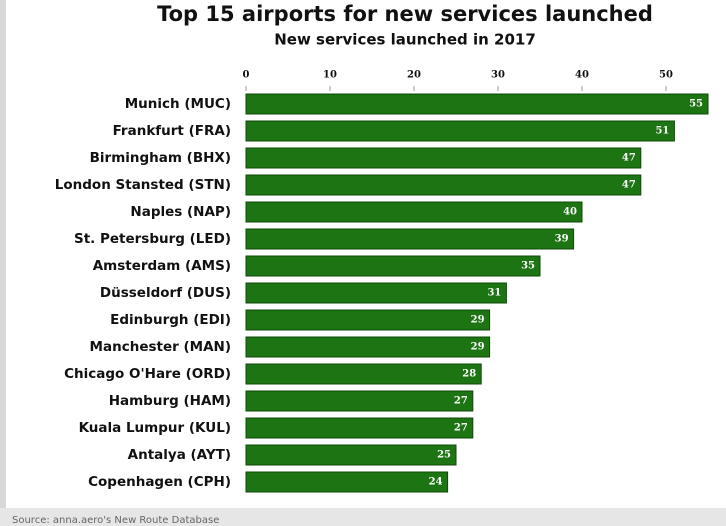  I want to click on x-tick-label: 10, so click(330, 75).